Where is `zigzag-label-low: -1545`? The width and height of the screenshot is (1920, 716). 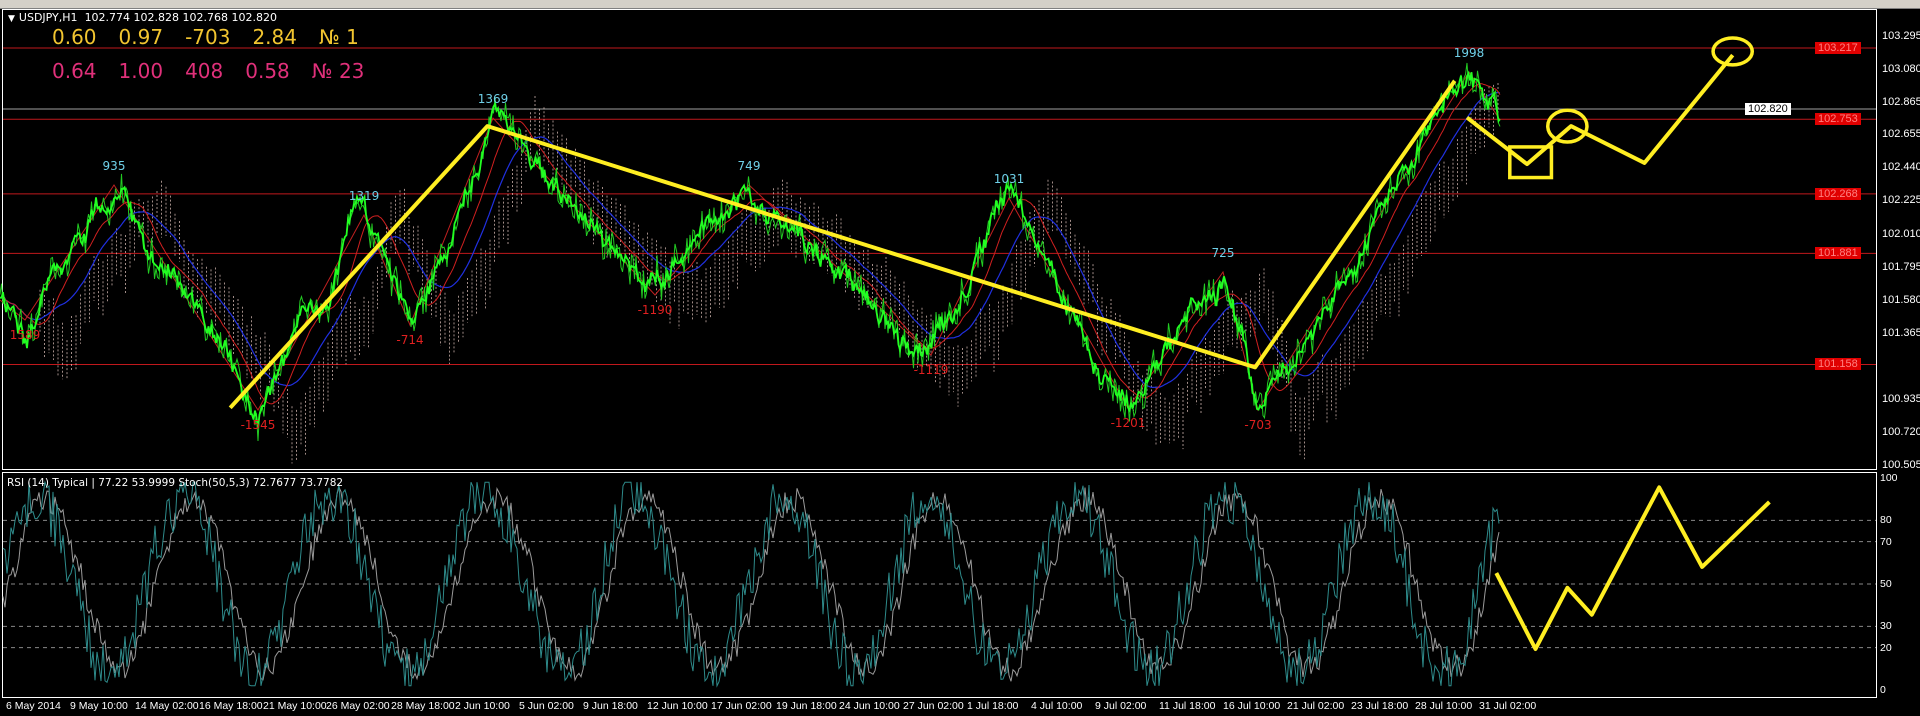
zigzag-label-low: -1545 is located at coordinates (258, 425).